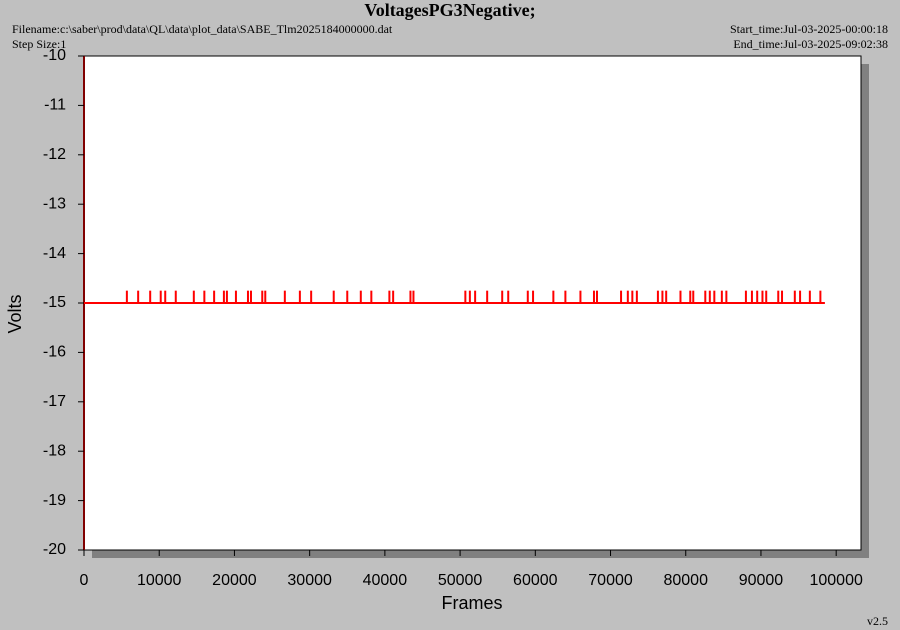 The image size is (900, 630). Describe the element at coordinates (15, 313) in the screenshot. I see `y-axis-label: Volts` at that location.